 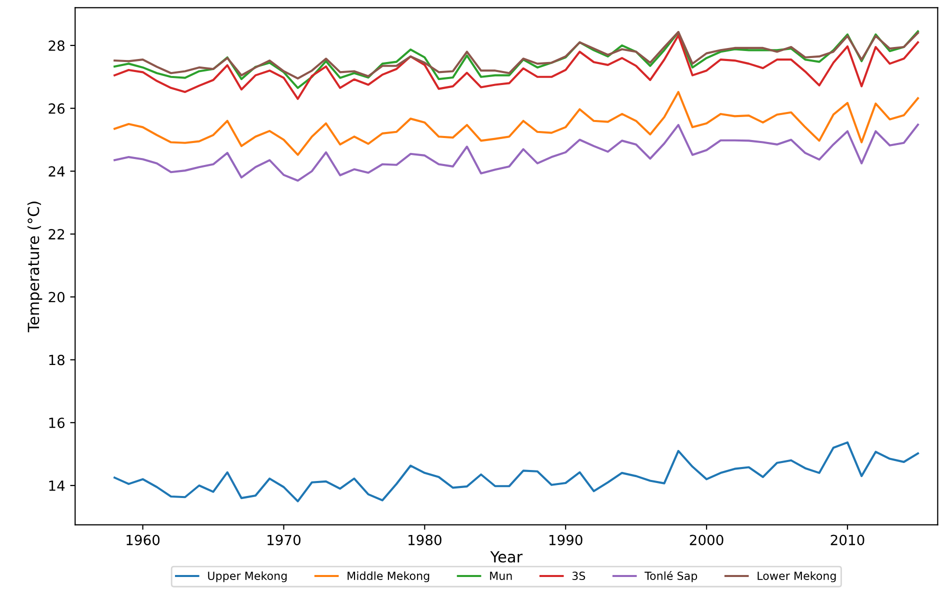 I want to click on y-tick-label: 26, so click(x=56, y=108).